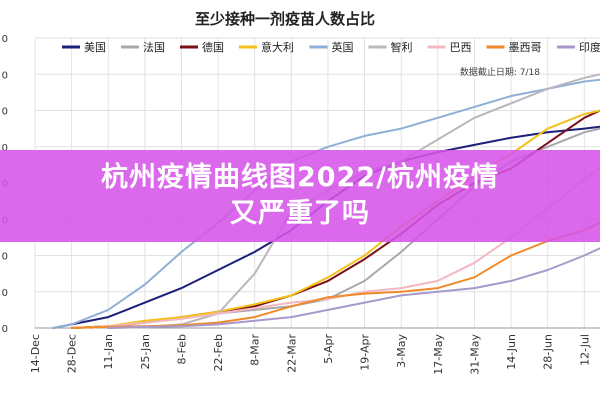 Image resolution: width=600 pixels, height=400 pixels. Describe the element at coordinates (145, 352) in the screenshot. I see `x-tick-label: 25-Jan` at that location.